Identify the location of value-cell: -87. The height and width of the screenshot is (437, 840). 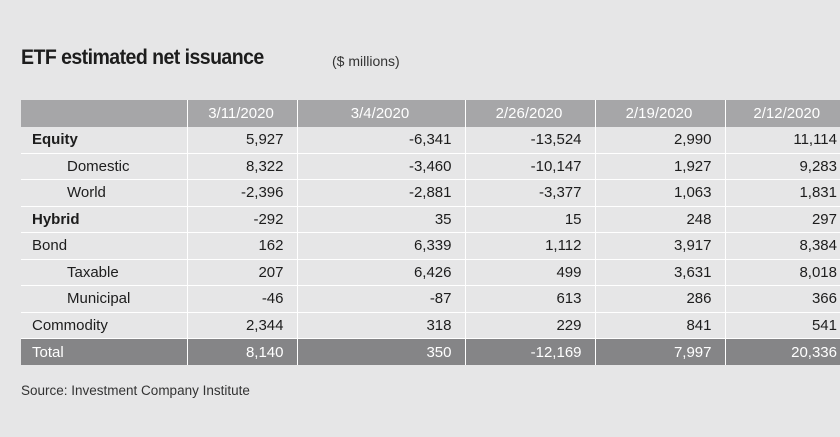
(380, 299).